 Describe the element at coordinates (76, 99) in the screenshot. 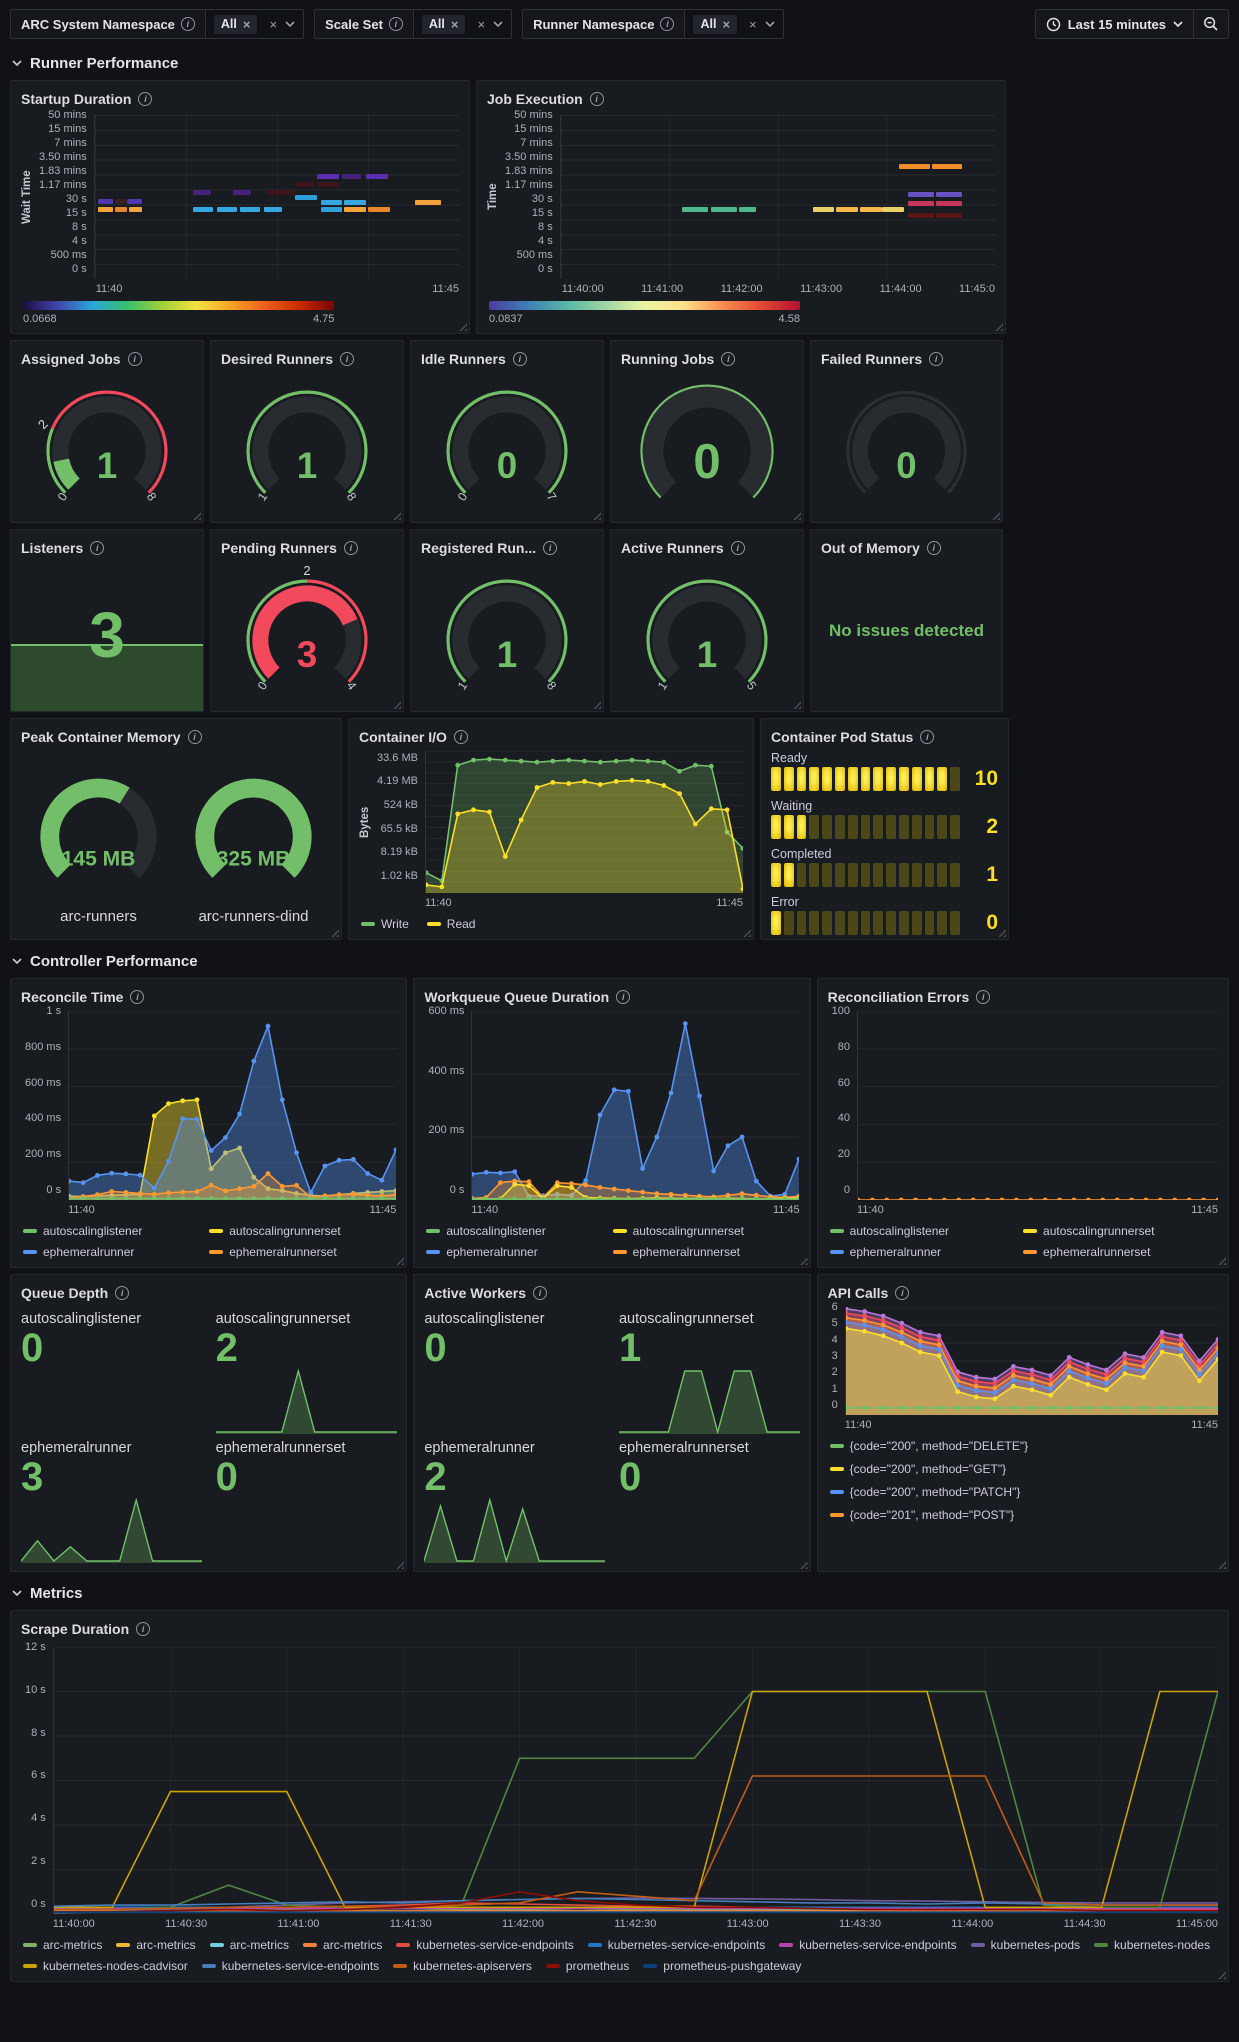

I see `panel-title: Startup Duration` at that location.